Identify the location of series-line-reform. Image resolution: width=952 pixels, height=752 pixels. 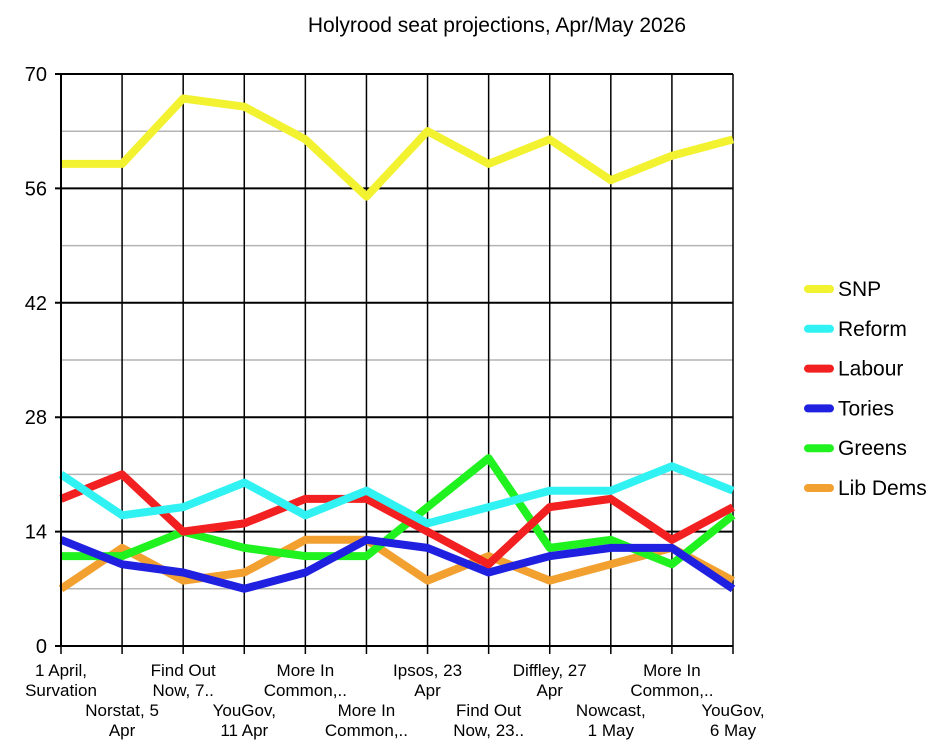
(396, 495).